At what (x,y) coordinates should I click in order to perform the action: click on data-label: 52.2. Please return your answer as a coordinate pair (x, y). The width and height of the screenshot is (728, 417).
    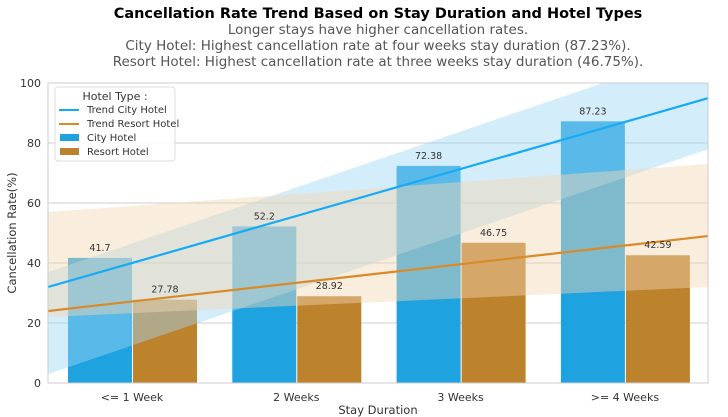
    Looking at the image, I should click on (264, 216).